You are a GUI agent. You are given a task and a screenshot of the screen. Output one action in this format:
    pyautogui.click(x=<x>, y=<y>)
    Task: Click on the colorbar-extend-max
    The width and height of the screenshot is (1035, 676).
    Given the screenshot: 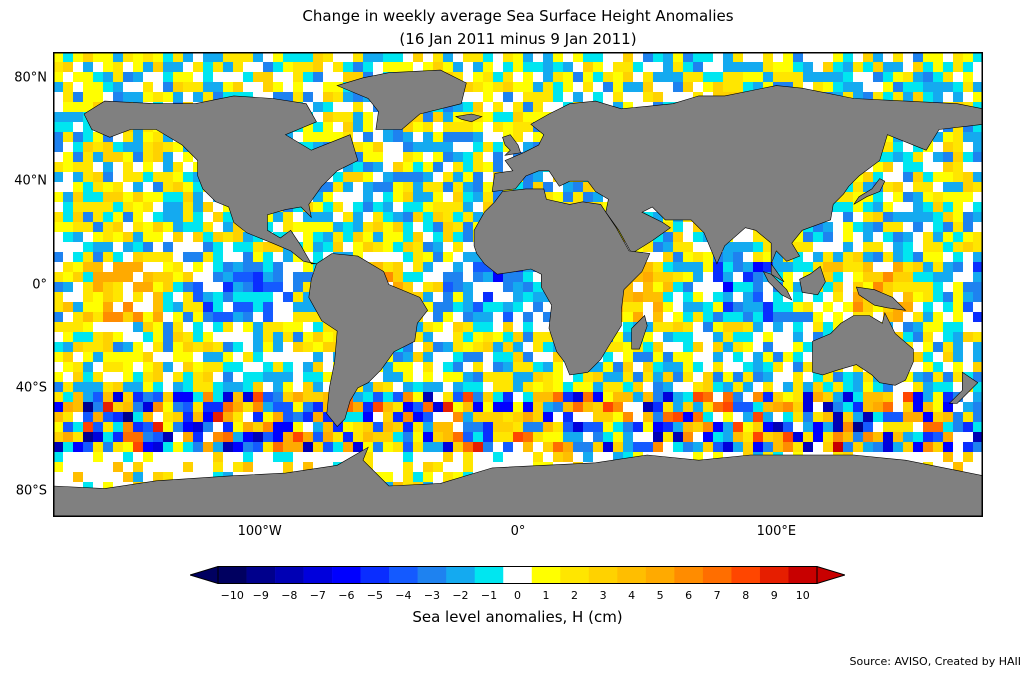 What is the action you would take?
    pyautogui.click(x=830, y=575)
    